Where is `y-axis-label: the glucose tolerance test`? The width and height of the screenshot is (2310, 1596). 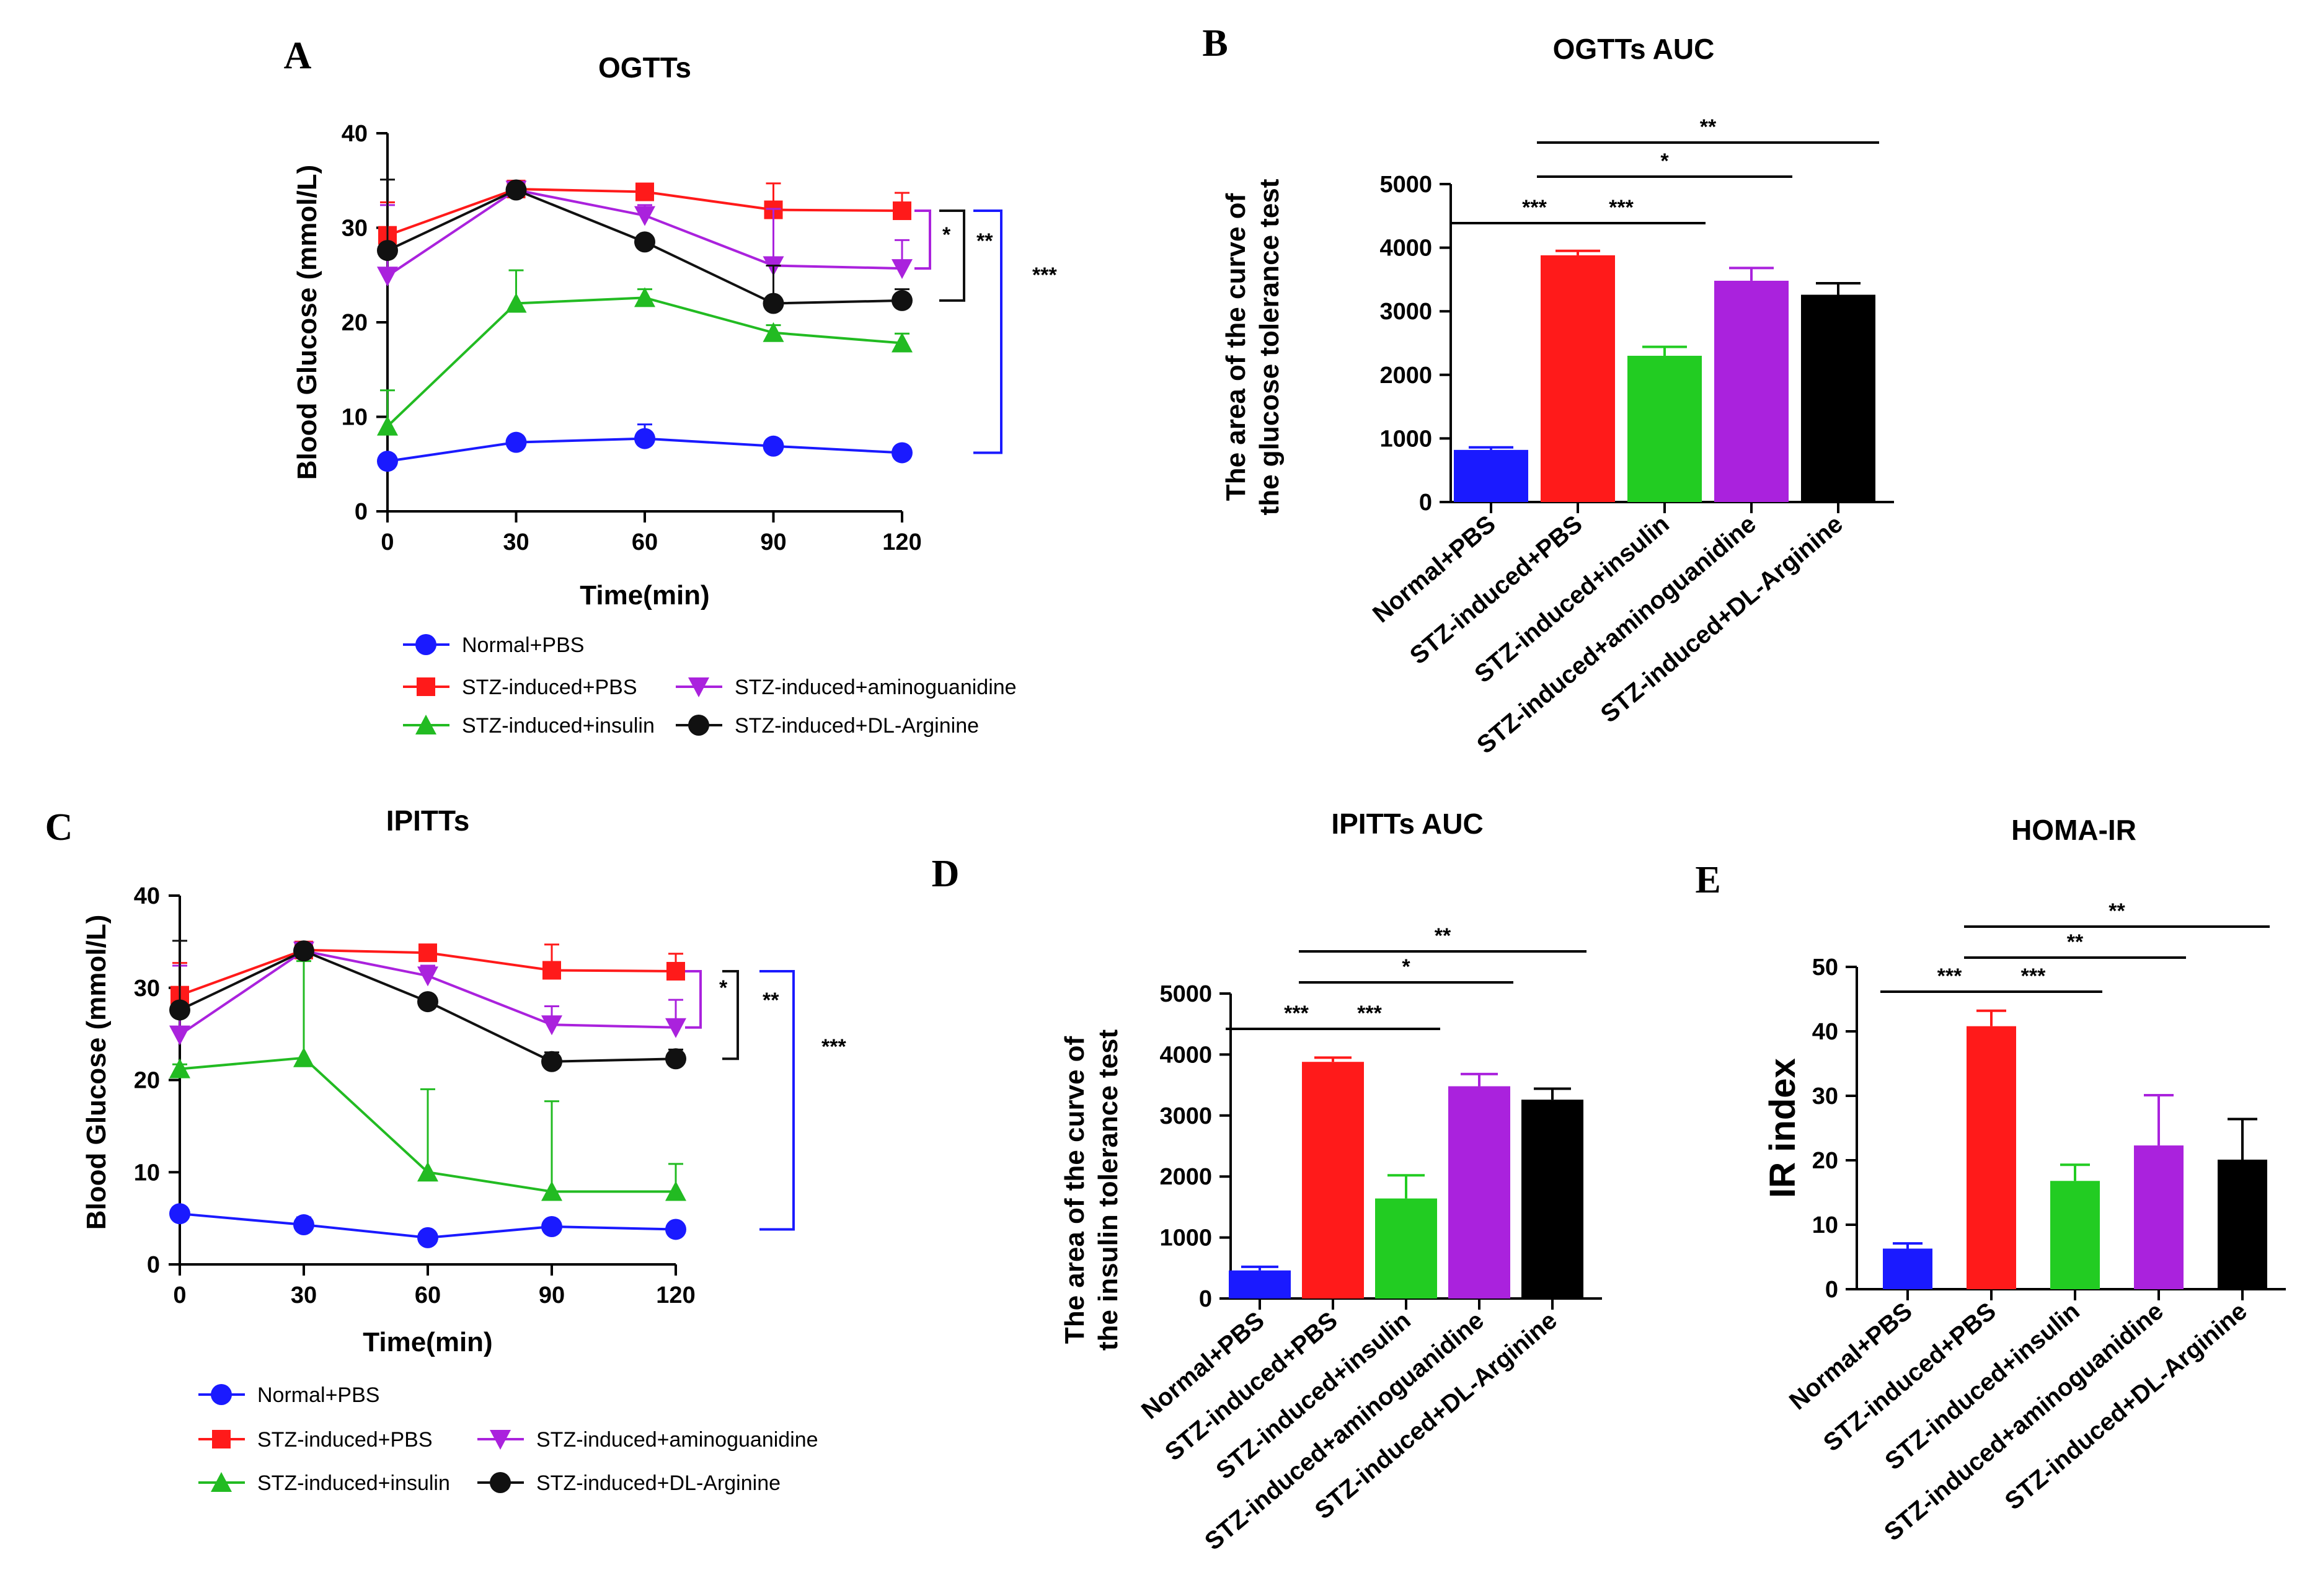
y-axis-label: the glucose tolerance test is located at coordinates (1269, 347).